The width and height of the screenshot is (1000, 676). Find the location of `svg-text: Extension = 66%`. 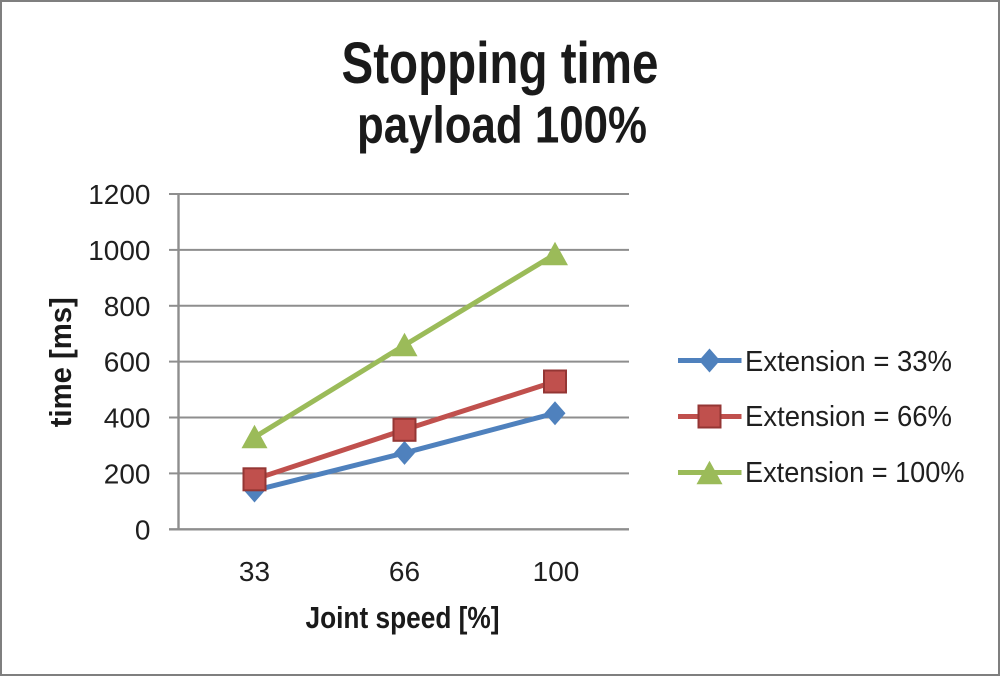

svg-text: Extension = 66% is located at coordinates (848, 417).